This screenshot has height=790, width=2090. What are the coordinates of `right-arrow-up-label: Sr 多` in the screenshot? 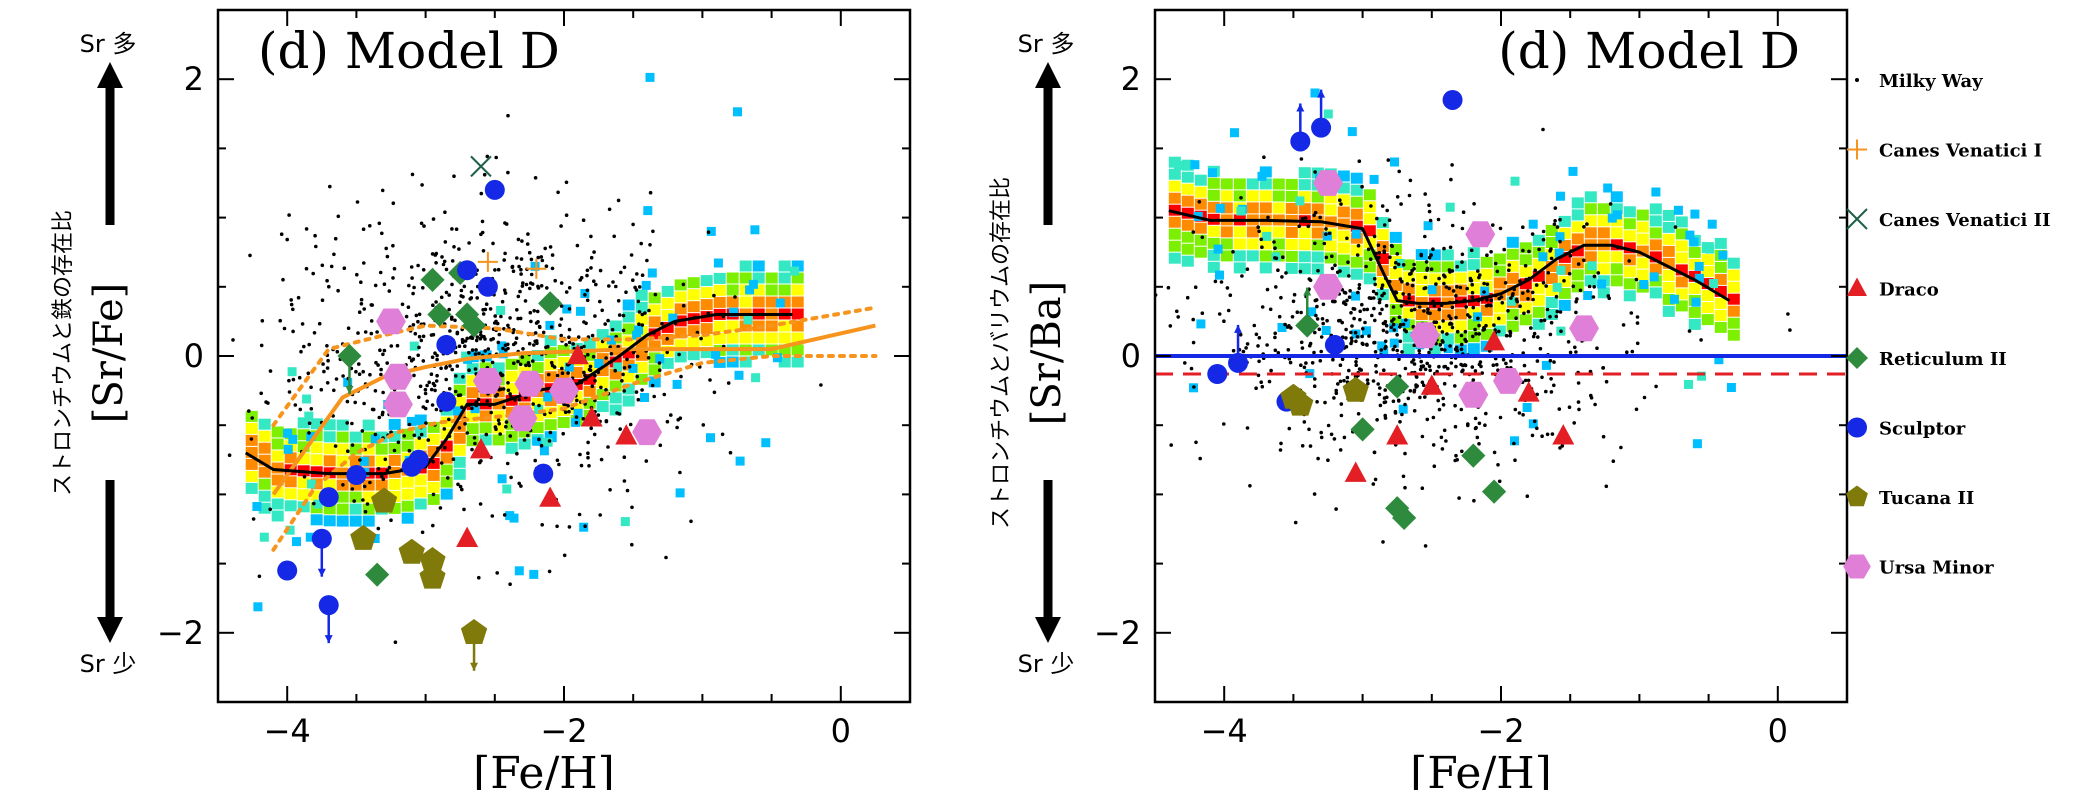 It's located at (1046, 44).